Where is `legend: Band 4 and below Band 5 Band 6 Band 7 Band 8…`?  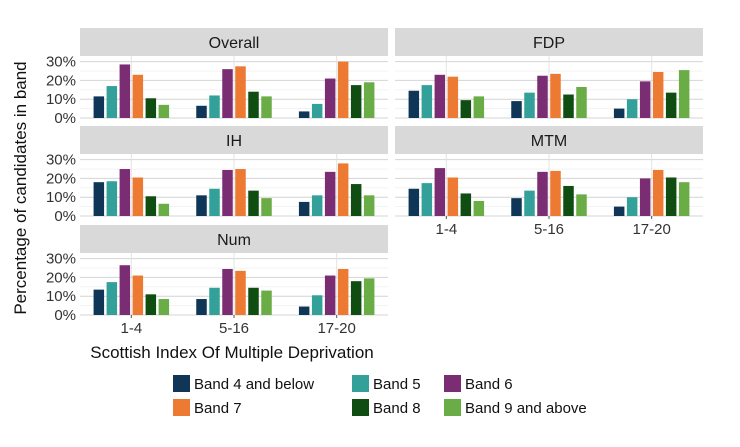
legend: Band 4 and below Band 5 Band 6 Band 7 Band 8… is located at coordinates (380, 396).